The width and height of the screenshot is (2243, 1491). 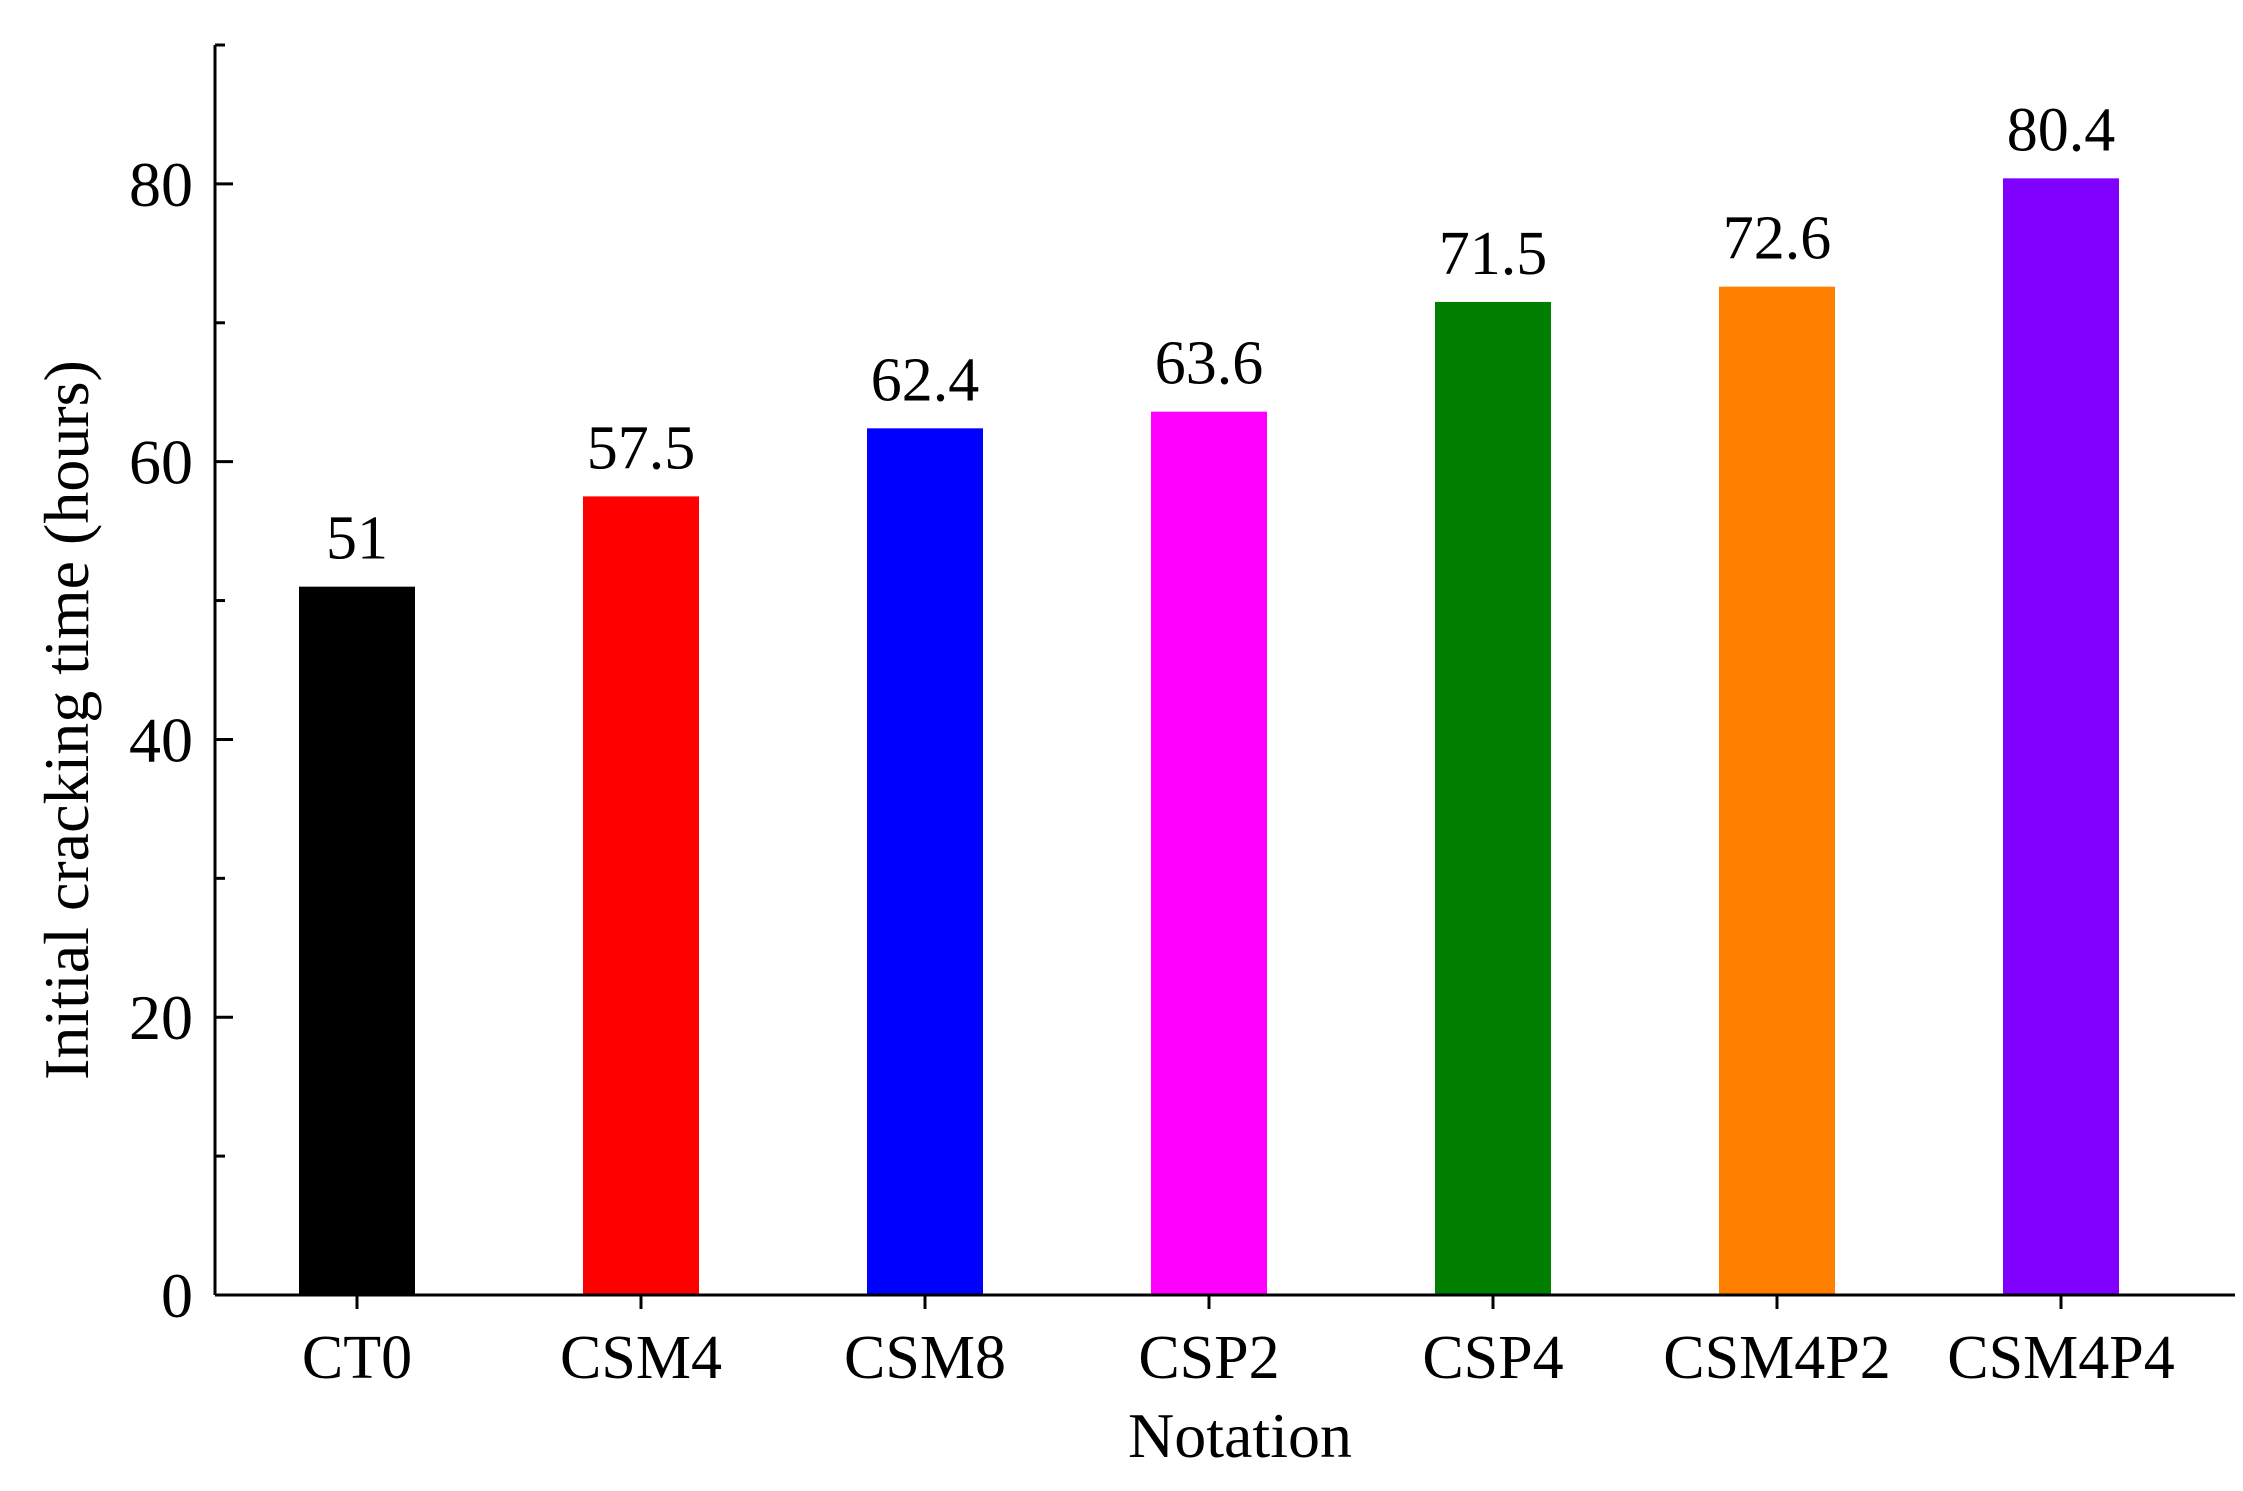 What do you see at coordinates (2061, 130) in the screenshot?
I see `data-label-csm4p4: 80.4` at bounding box center [2061, 130].